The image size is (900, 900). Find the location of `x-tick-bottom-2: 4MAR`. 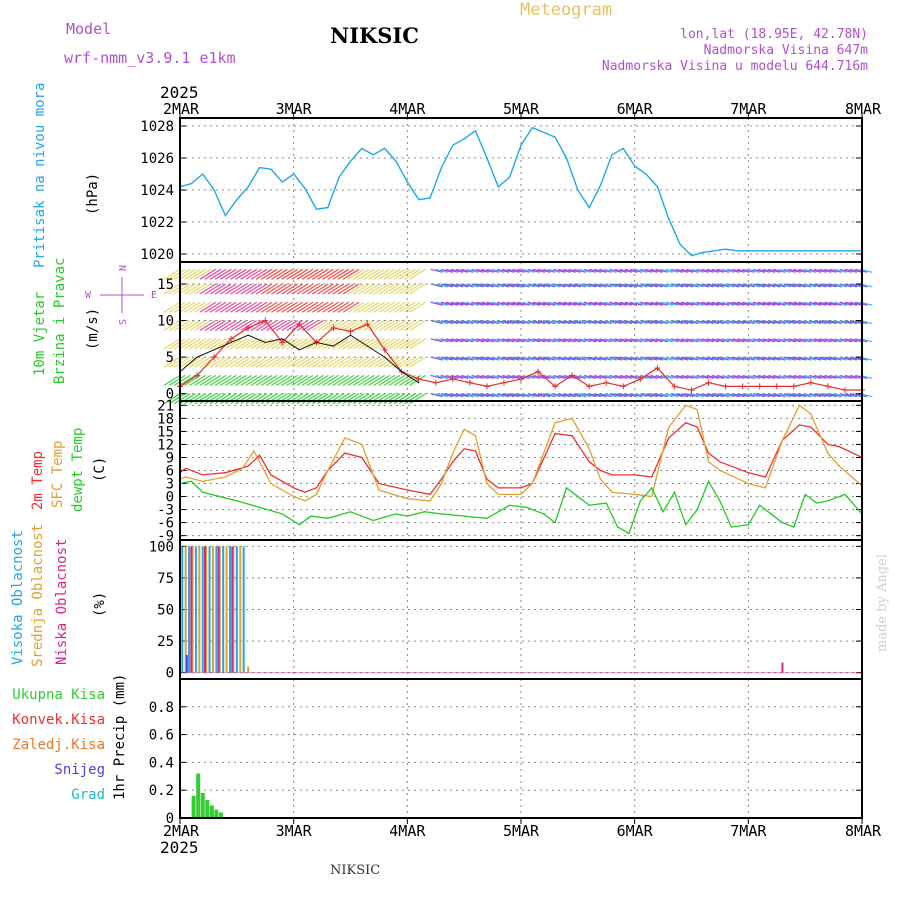

x-tick-bottom-2: 4MAR is located at coordinates (407, 831).